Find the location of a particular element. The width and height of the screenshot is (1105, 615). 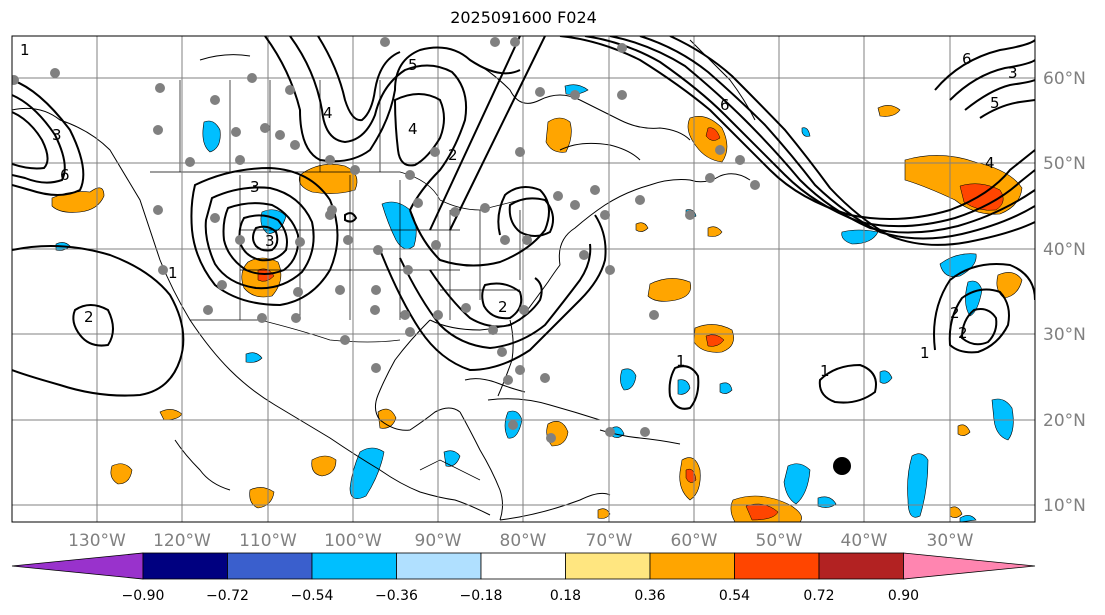

lon-label: 40°W is located at coordinates (864, 541).